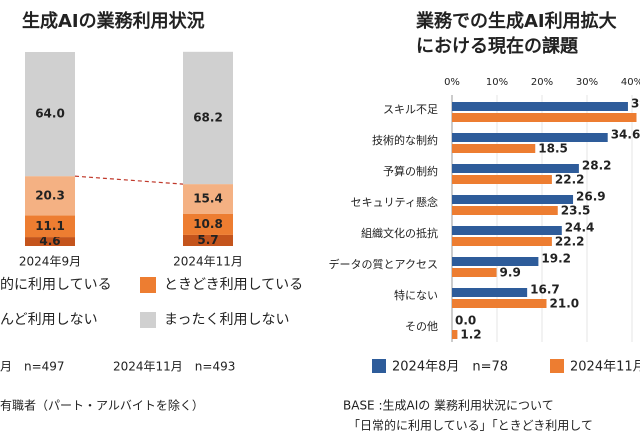 The image size is (640, 445). I want to click on value-label: 68.2, so click(208, 117).